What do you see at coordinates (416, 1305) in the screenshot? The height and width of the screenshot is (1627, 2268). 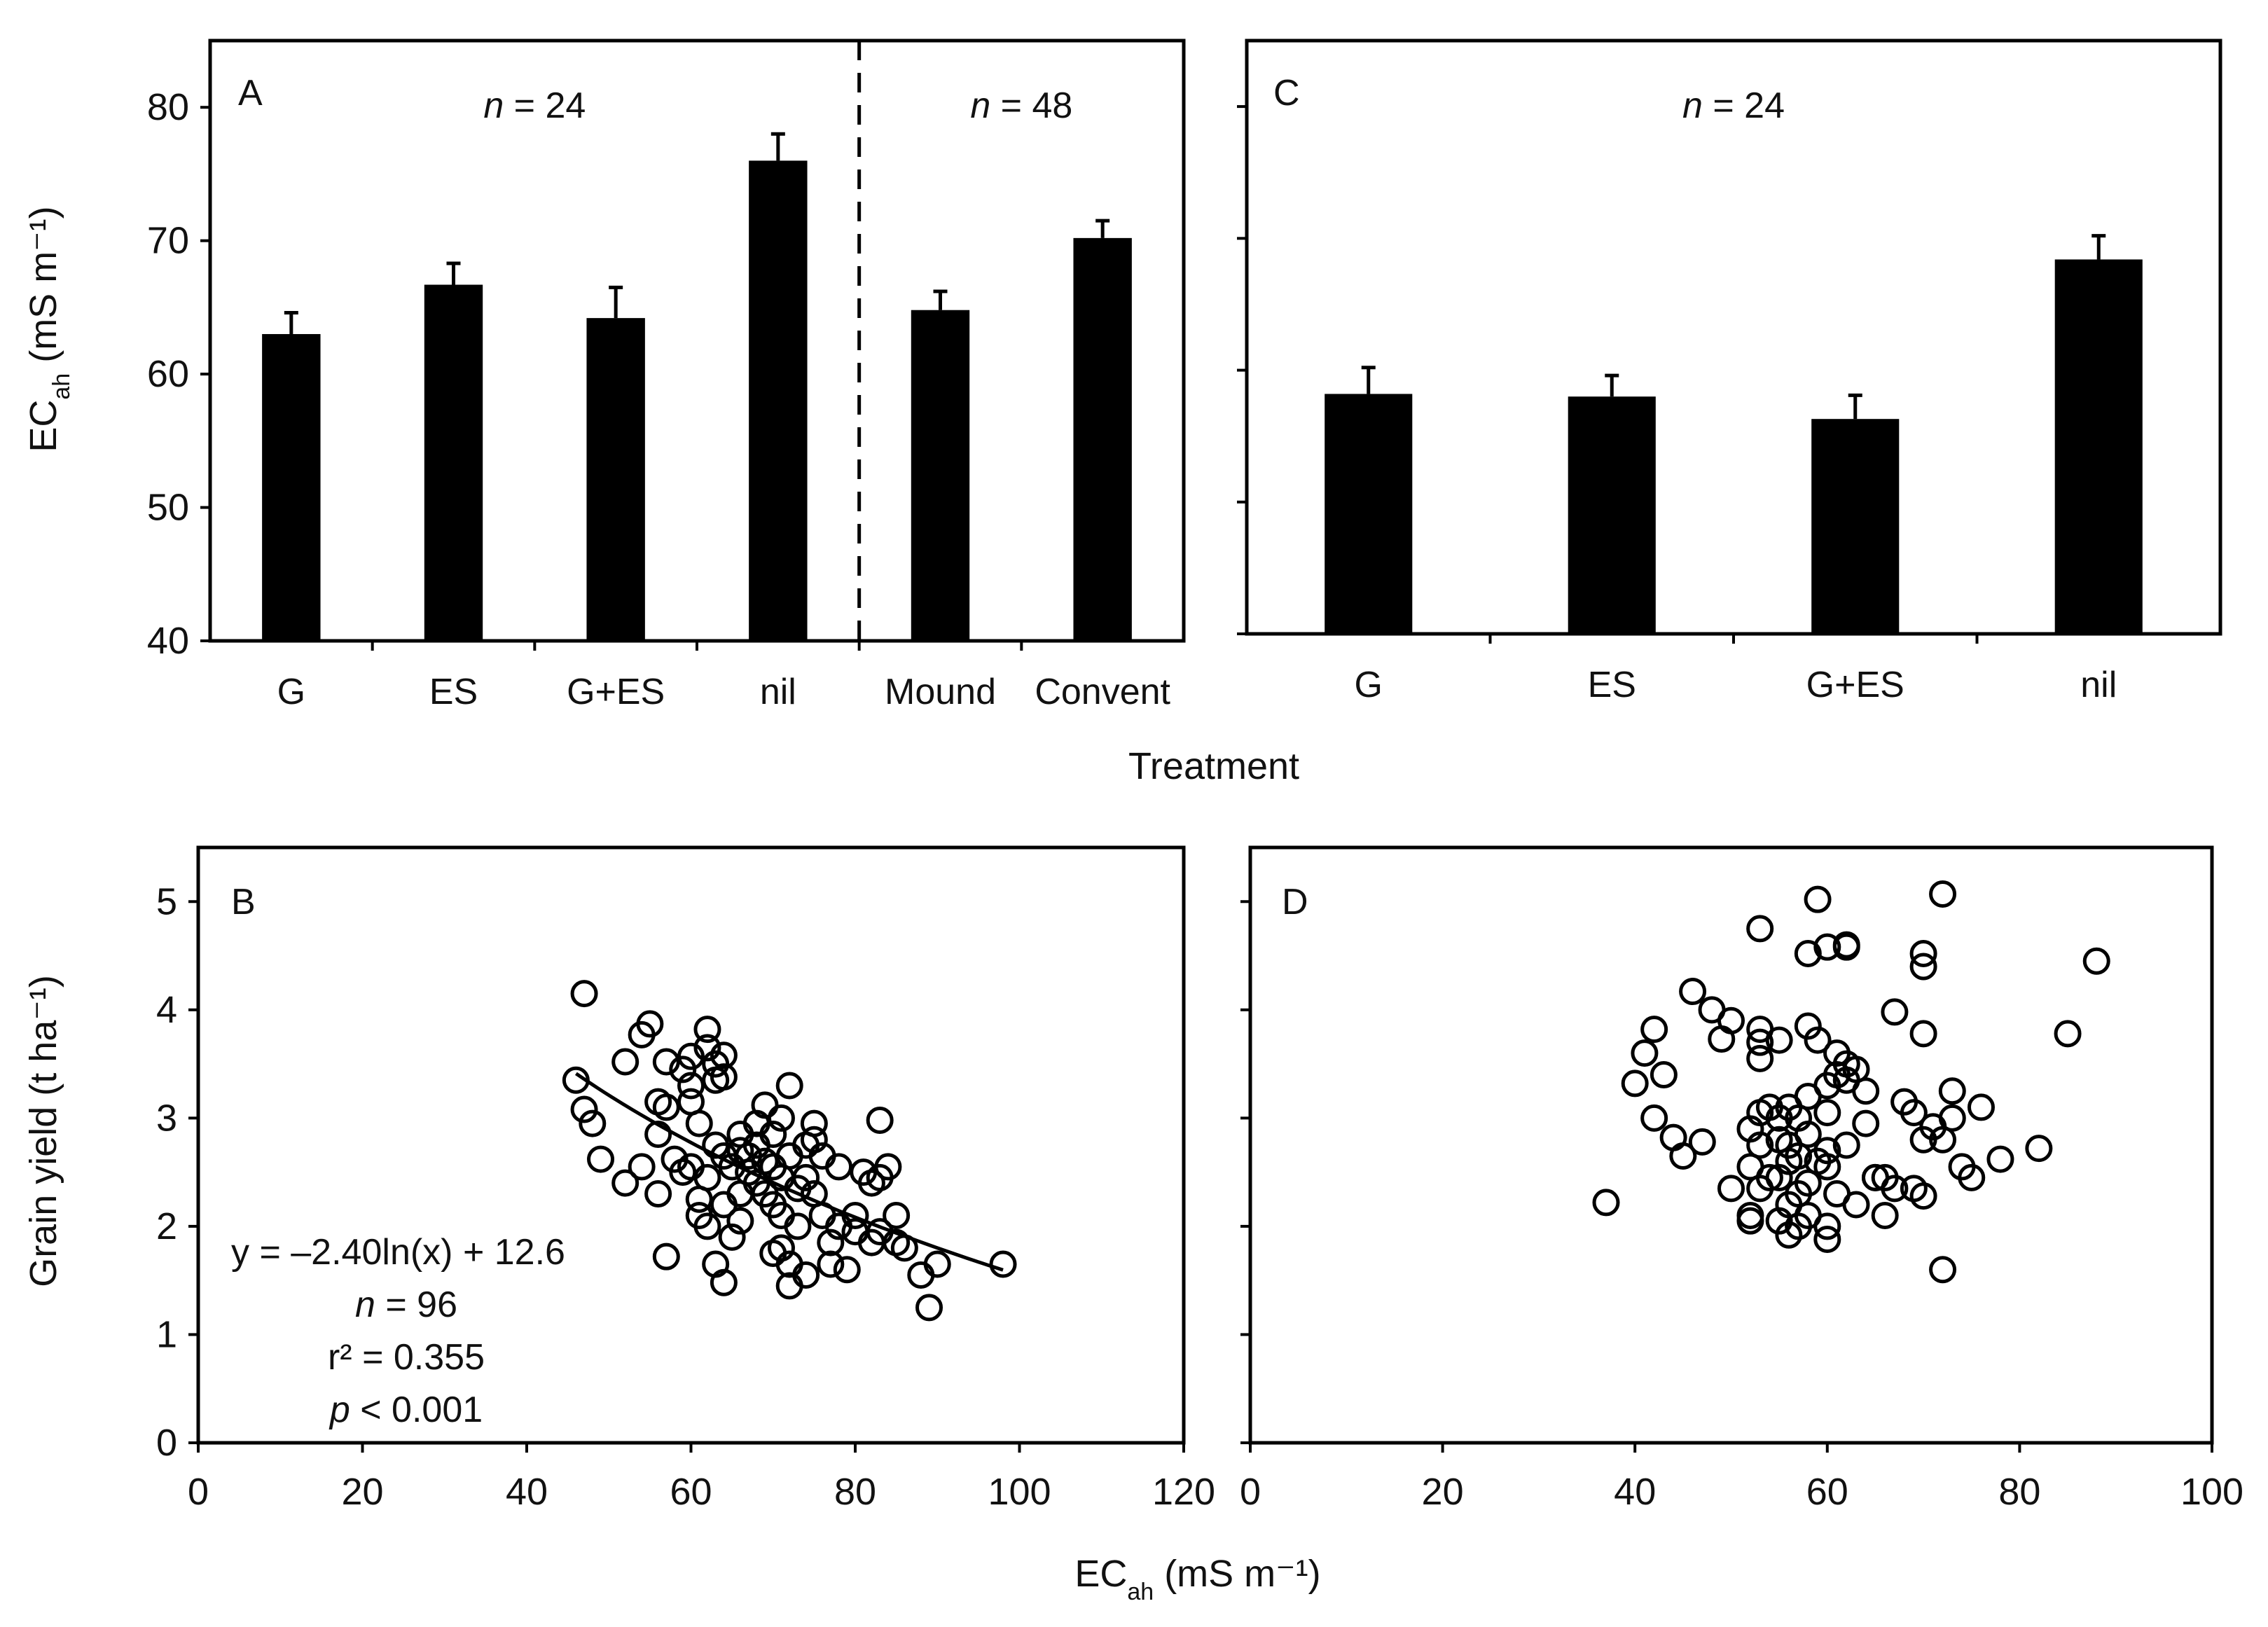 I see `panel-b-n-stat-rest: = 96` at bounding box center [416, 1305].